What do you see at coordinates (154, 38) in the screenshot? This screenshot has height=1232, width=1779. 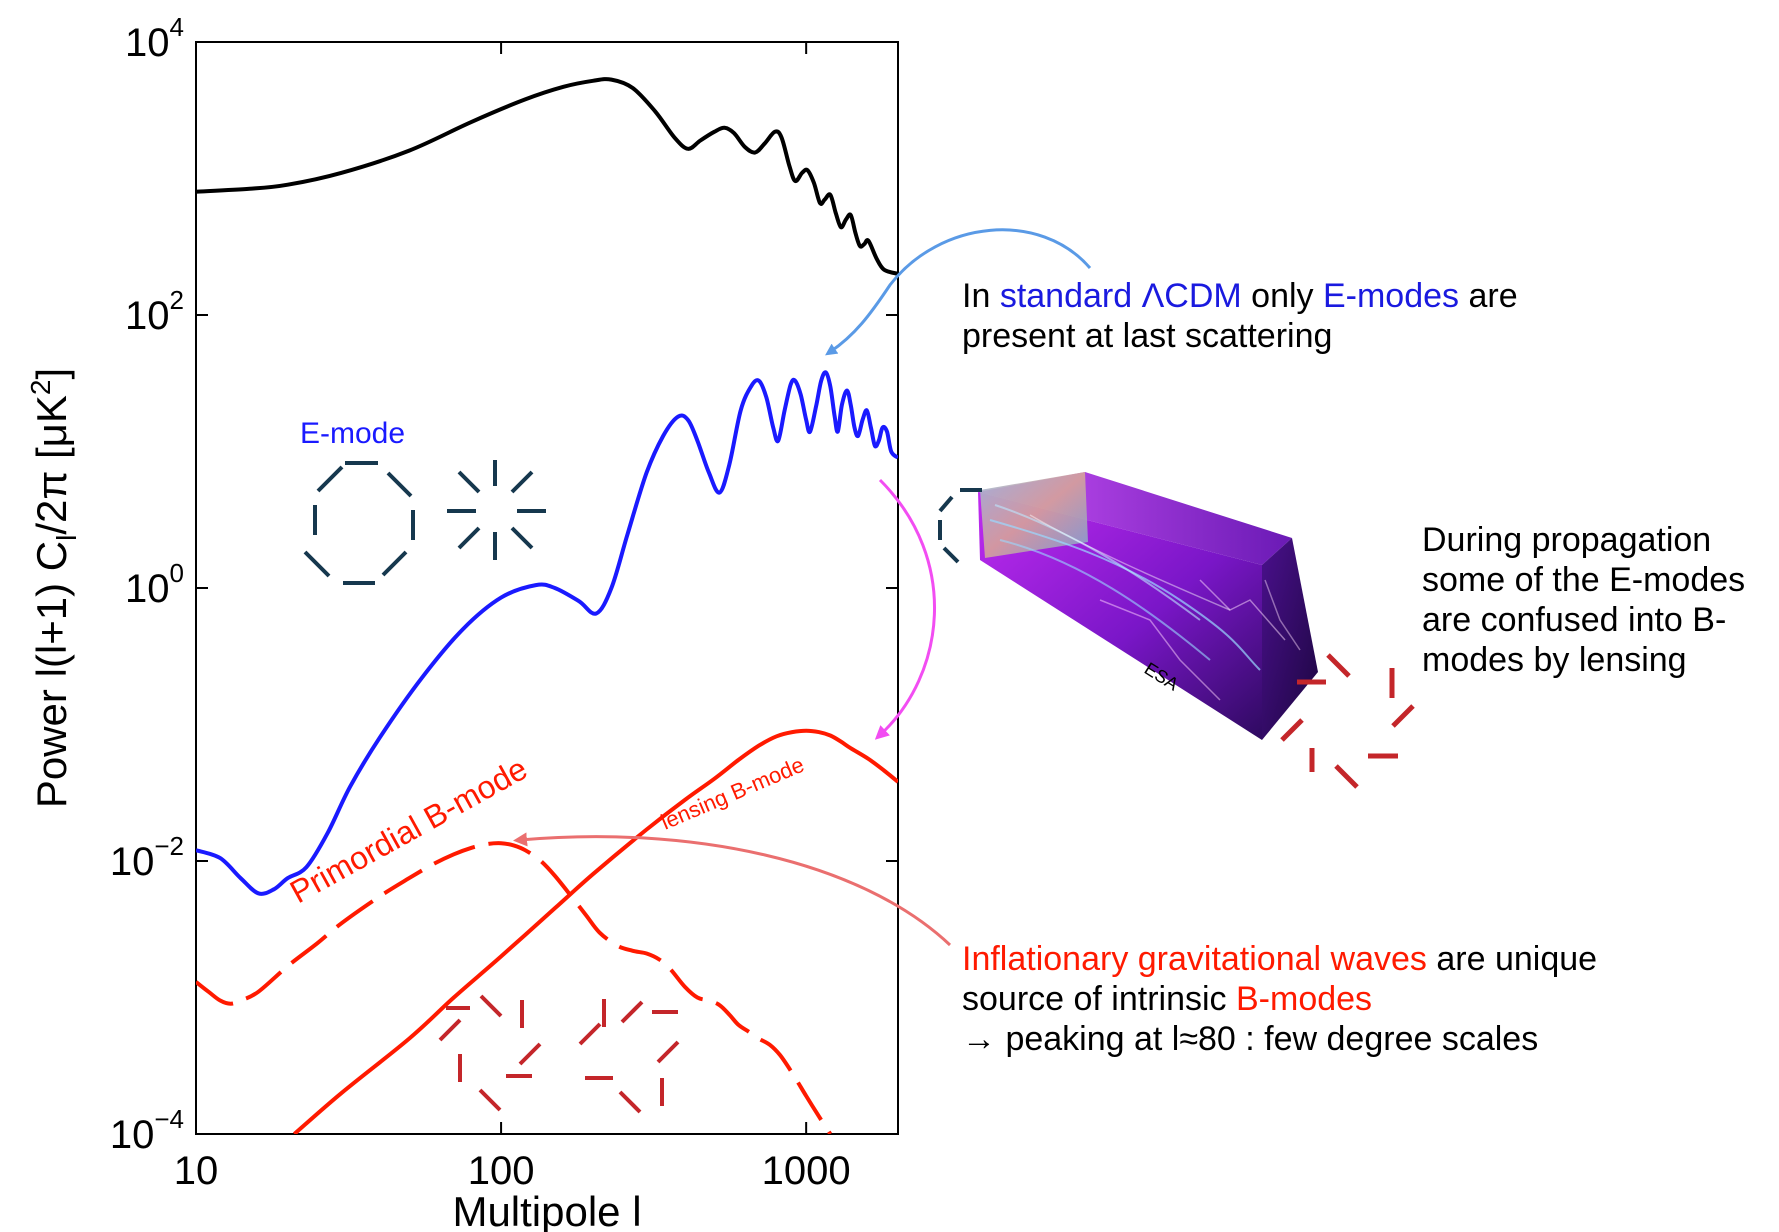 I see `y-tick-label: 10⁴` at bounding box center [154, 38].